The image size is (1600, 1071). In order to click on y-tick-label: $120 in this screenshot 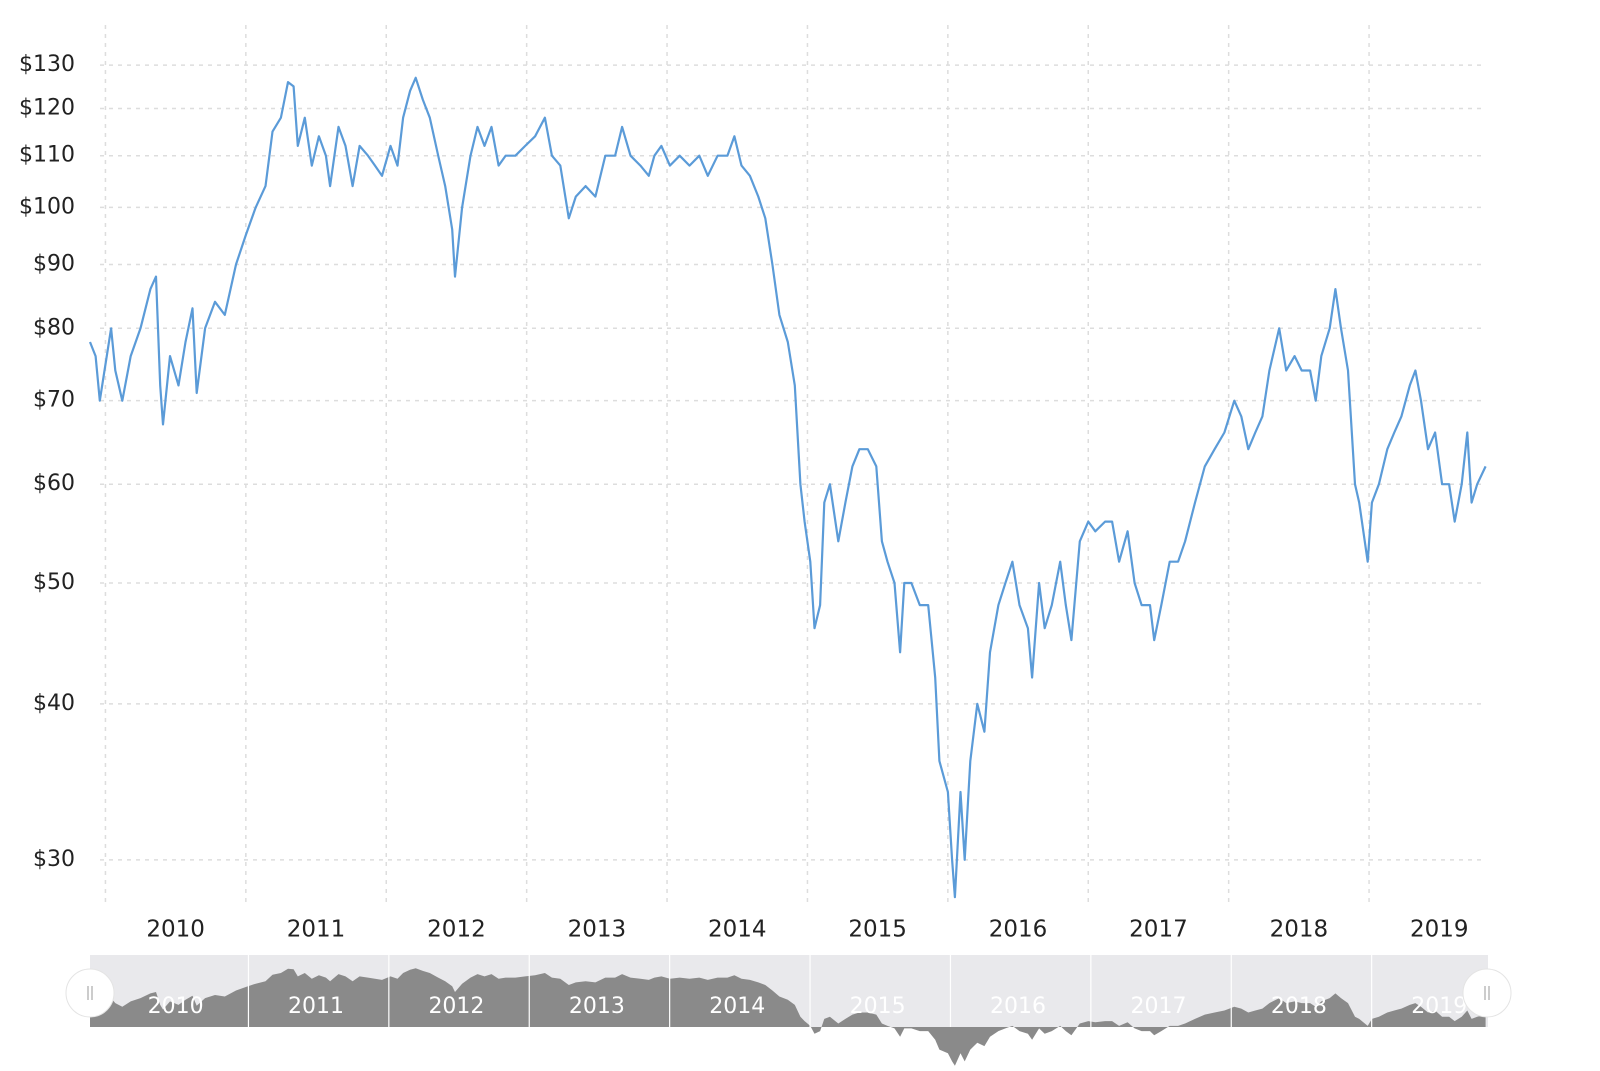, I will do `click(47, 108)`.